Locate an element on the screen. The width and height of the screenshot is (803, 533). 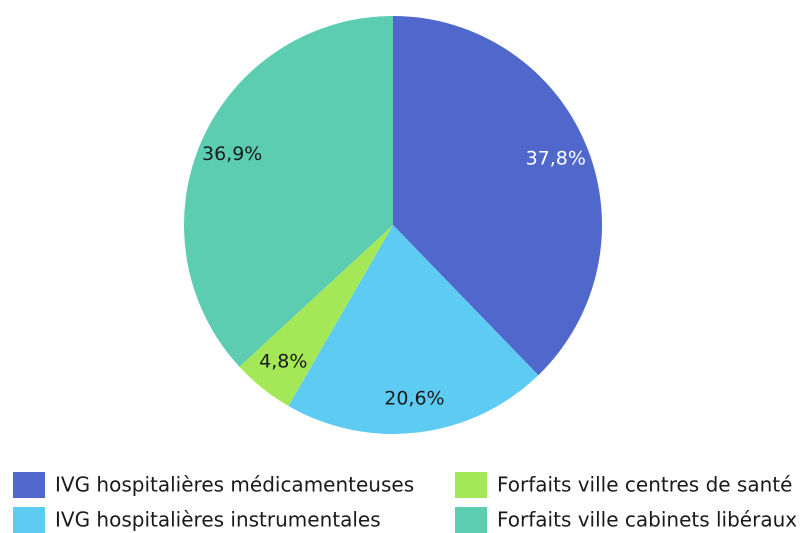
data-label: 20,6% is located at coordinates (414, 399).